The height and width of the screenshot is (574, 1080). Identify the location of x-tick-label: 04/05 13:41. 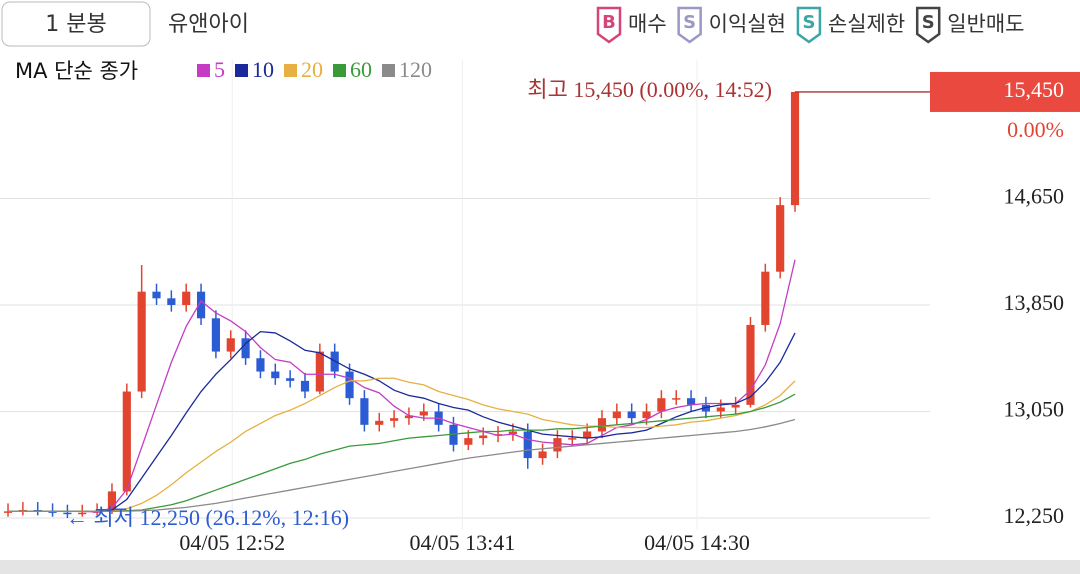
(463, 542).